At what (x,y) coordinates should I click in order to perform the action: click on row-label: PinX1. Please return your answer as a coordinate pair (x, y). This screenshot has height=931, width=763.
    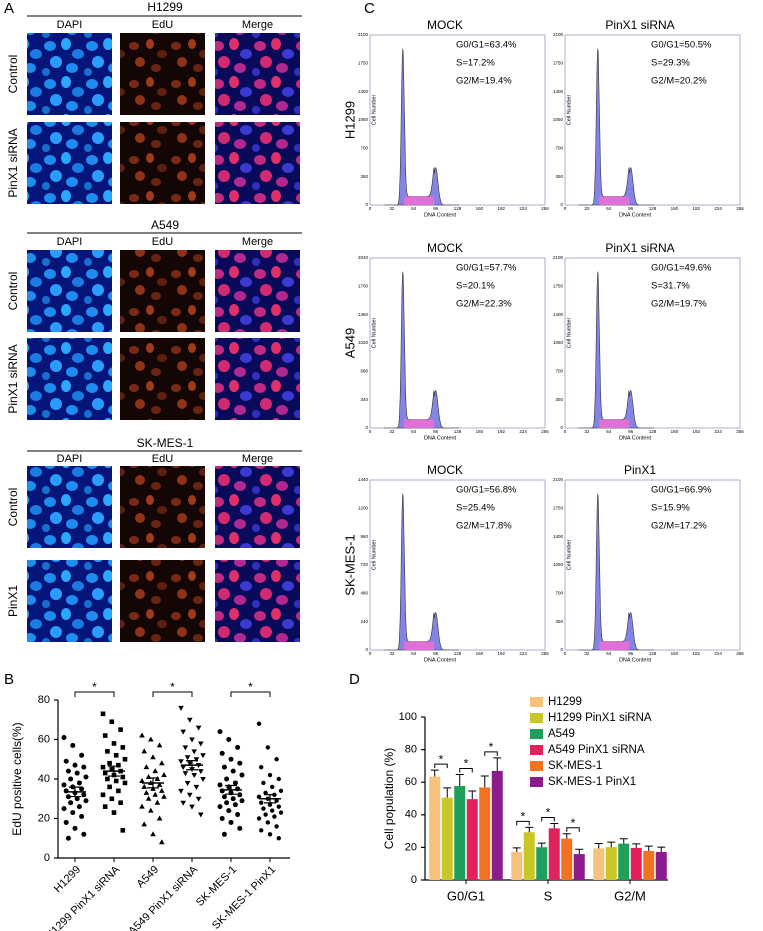
    Looking at the image, I should click on (13, 601).